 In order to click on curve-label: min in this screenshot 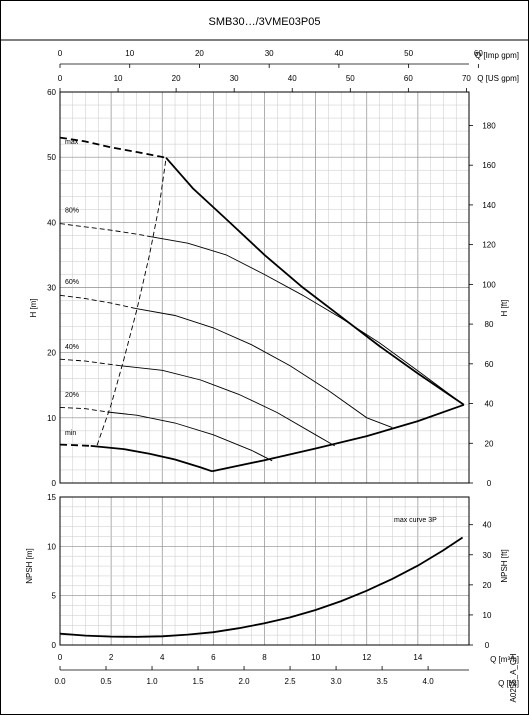, I will do `click(70, 433)`.